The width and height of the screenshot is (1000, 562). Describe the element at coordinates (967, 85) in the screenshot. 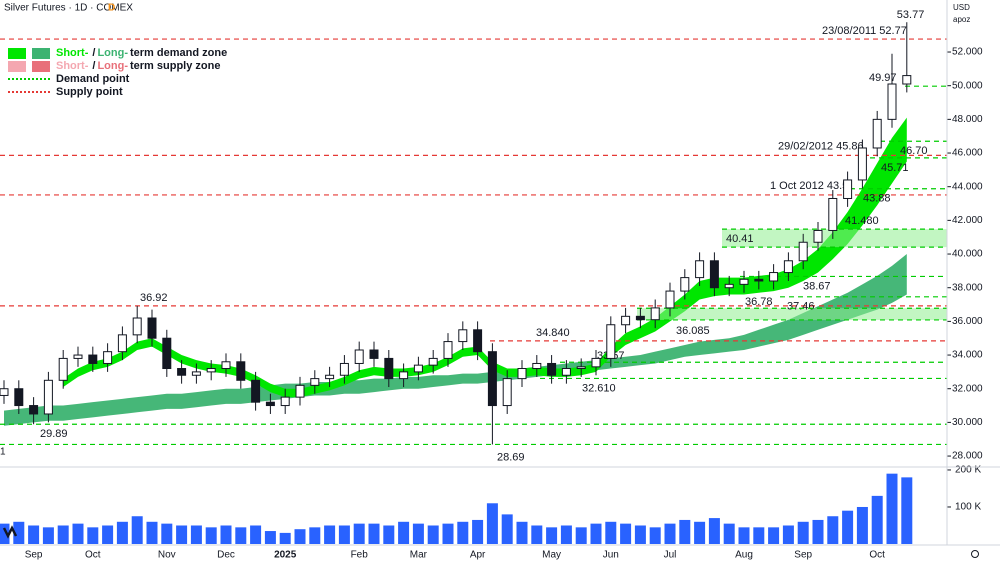

I see `y-tick-label: 50.000` at that location.